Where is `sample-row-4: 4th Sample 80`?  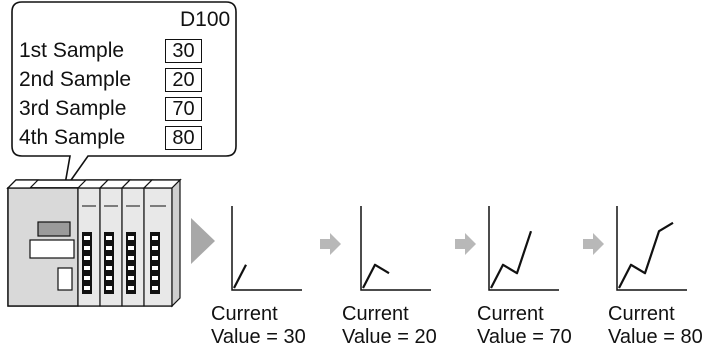
sample-row-4: 4th Sample 80 is located at coordinates (110, 138).